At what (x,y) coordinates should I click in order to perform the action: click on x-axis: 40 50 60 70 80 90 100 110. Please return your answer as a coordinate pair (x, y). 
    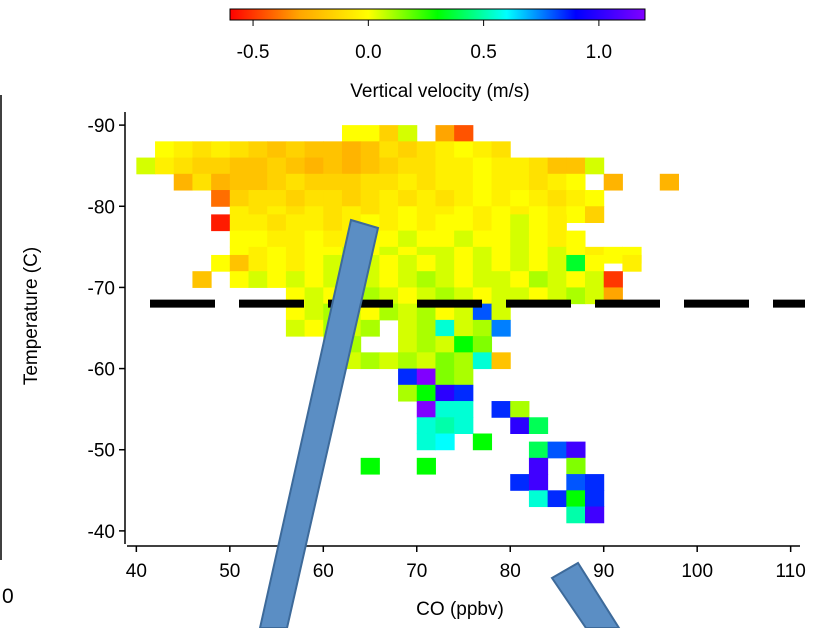
    Looking at the image, I should click on (466, 563).